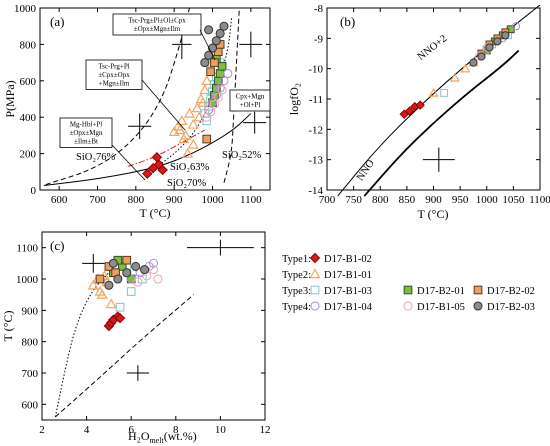  I want to click on x-tick-label: 950, so click(460, 200).